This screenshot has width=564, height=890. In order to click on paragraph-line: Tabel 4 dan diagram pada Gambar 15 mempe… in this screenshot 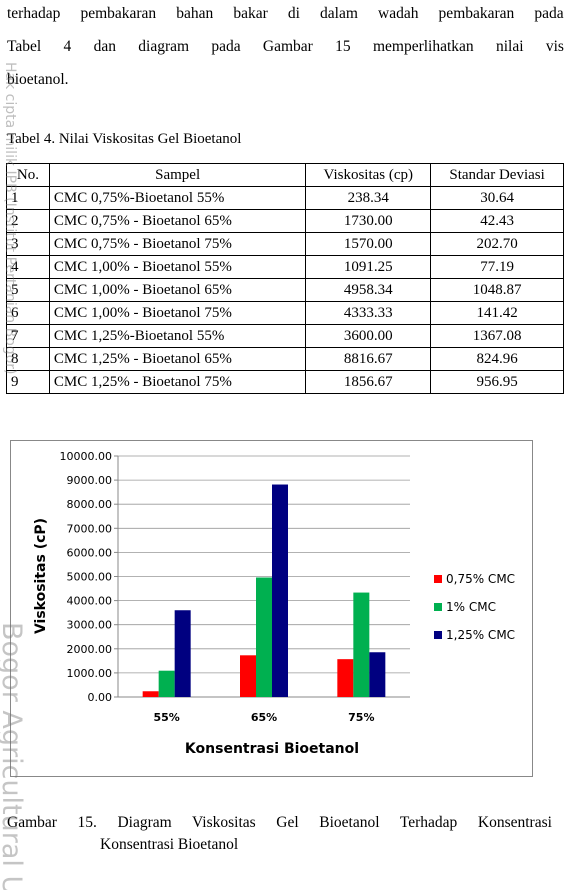, I will do `click(285, 46)`.